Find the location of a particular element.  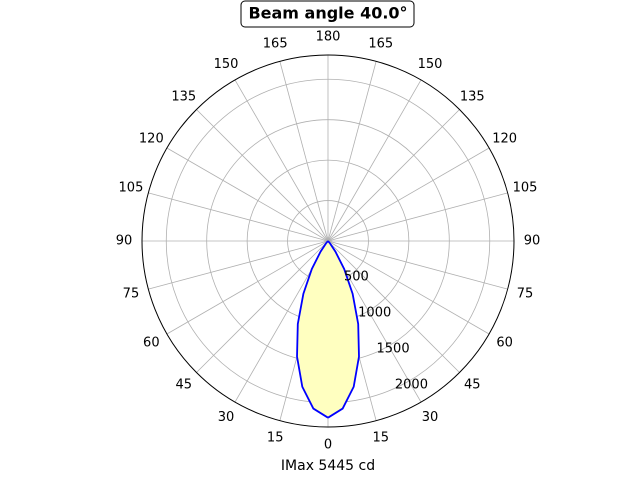

chart-title: Beam angle 40.0° is located at coordinates (327, 13).